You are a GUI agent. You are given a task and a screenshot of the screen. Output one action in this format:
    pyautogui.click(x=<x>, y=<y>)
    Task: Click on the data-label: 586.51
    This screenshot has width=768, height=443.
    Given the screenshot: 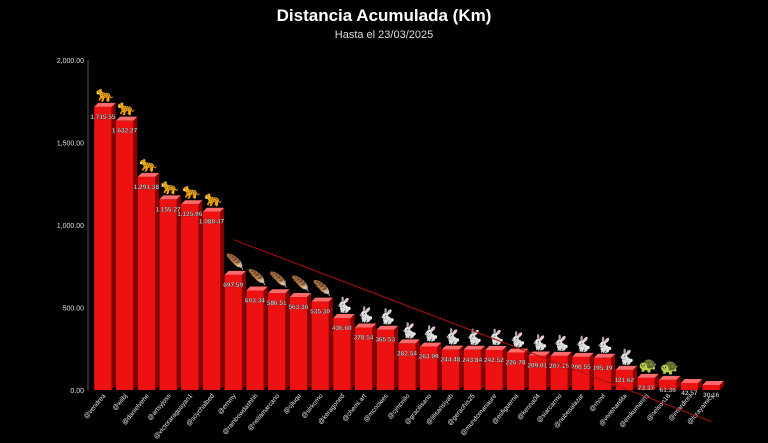 What is the action you would take?
    pyautogui.click(x=277, y=303)
    